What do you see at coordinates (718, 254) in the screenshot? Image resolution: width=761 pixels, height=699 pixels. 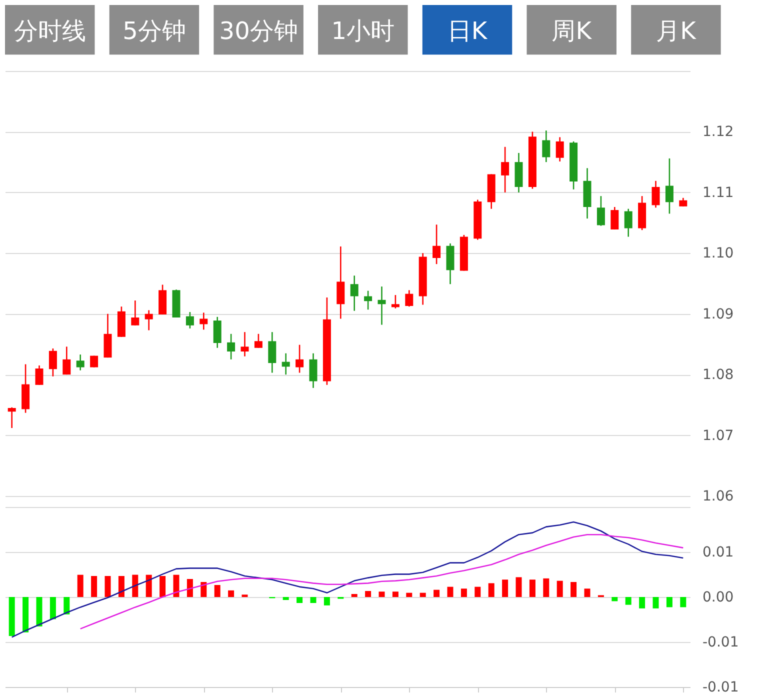 I see `y-tick-label: 1.10` at bounding box center [718, 254].